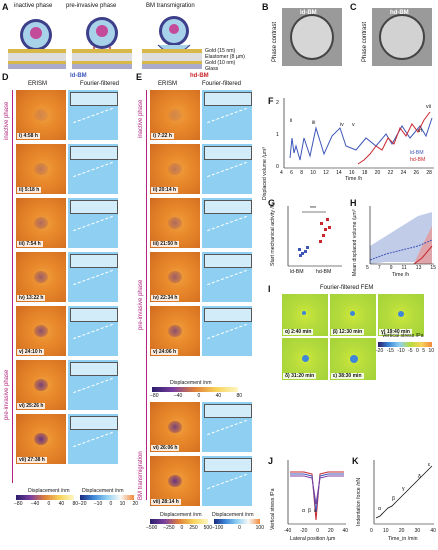 The height and width of the screenshot is (550, 438). I want to click on panel-e-cbmid, so click(195, 389).